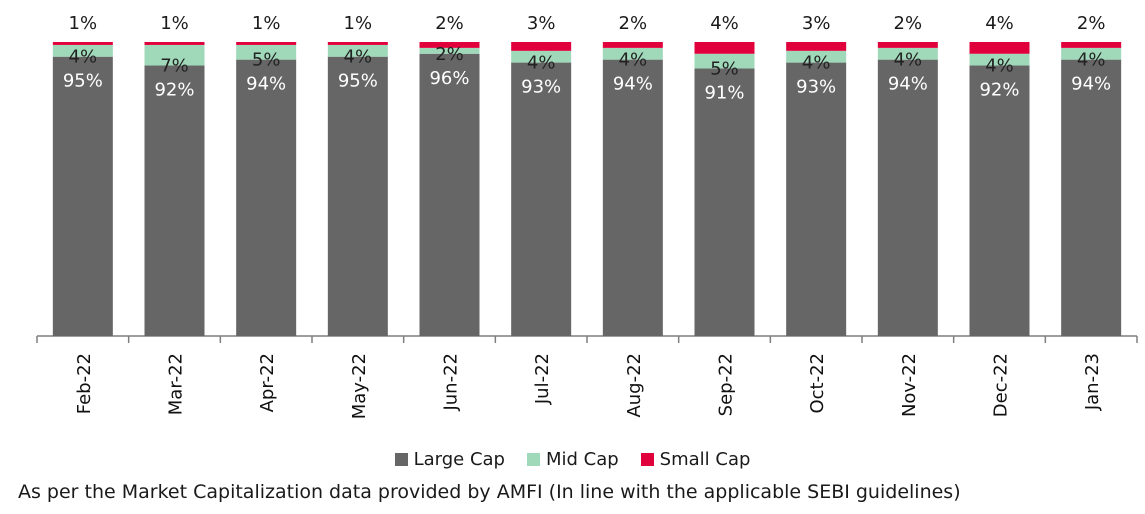  What do you see at coordinates (1001, 385) in the screenshot?
I see `x-tick-label: Dec-22` at bounding box center [1001, 385].